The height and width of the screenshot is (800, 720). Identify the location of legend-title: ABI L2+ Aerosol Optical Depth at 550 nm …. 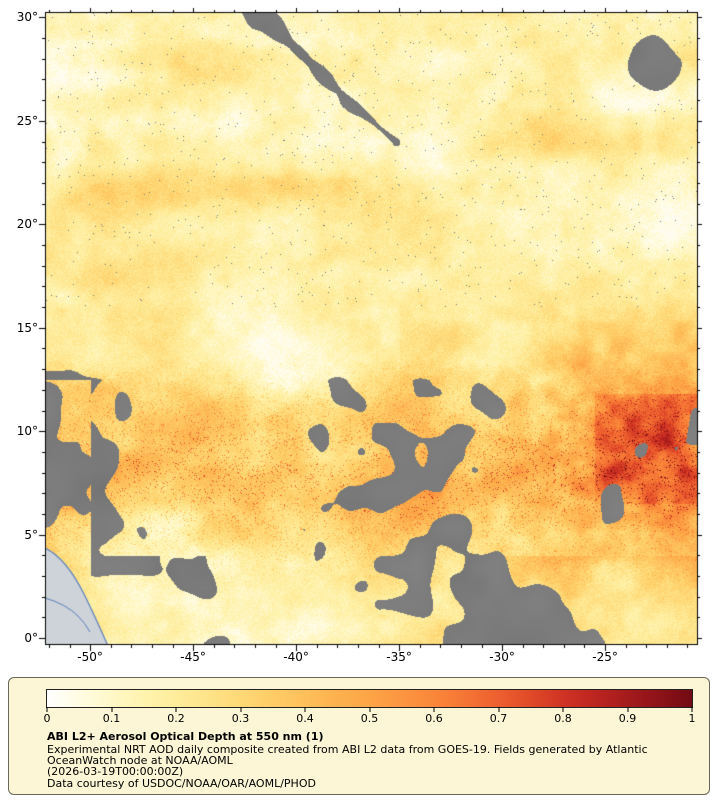
(185, 736).